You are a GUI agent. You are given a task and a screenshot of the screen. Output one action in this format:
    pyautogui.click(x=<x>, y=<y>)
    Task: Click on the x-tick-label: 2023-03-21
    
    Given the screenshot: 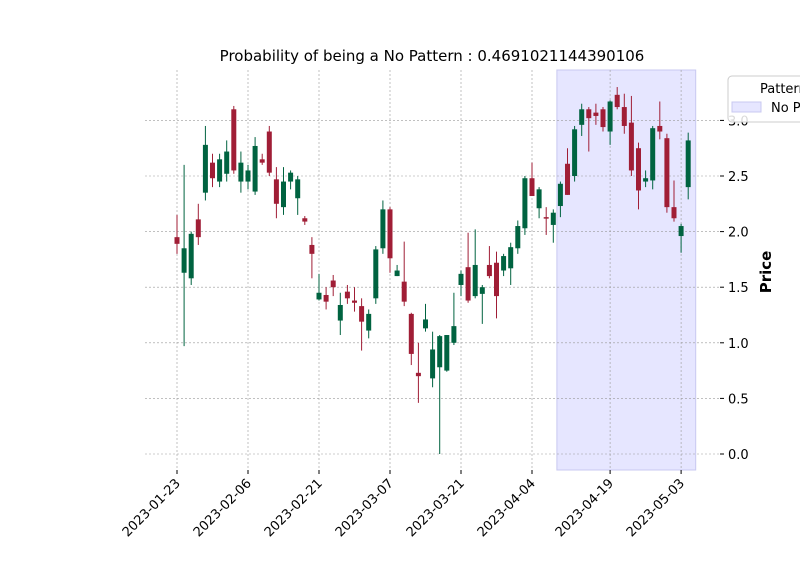 What is the action you would take?
    pyautogui.click(x=436, y=508)
    